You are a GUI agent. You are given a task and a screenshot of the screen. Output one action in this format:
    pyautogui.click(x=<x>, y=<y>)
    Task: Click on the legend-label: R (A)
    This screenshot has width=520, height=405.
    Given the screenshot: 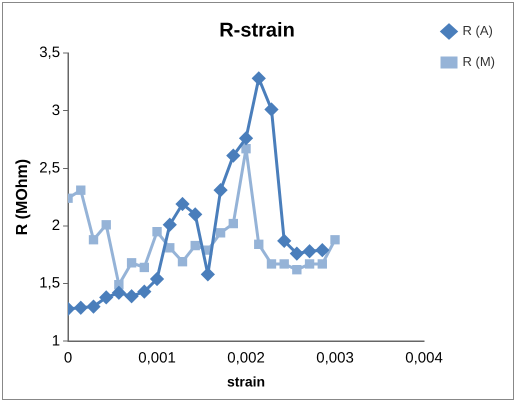 What is the action you would take?
    pyautogui.click(x=477, y=30)
    